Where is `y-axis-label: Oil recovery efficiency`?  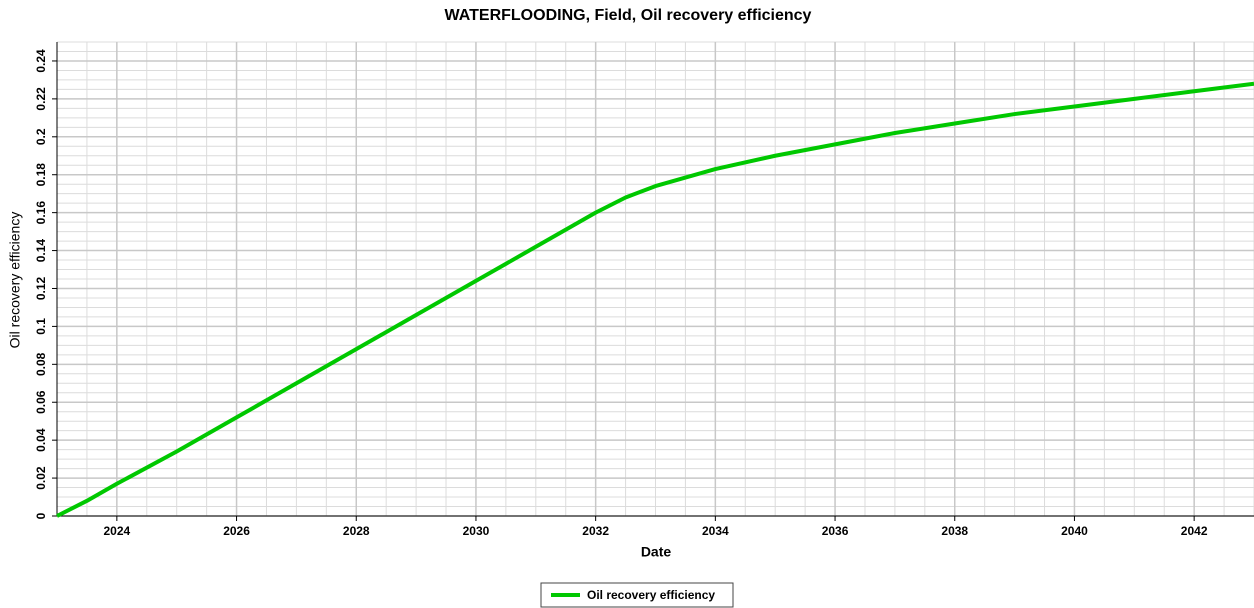 y-axis-label: Oil recovery efficiency is located at coordinates (15, 280).